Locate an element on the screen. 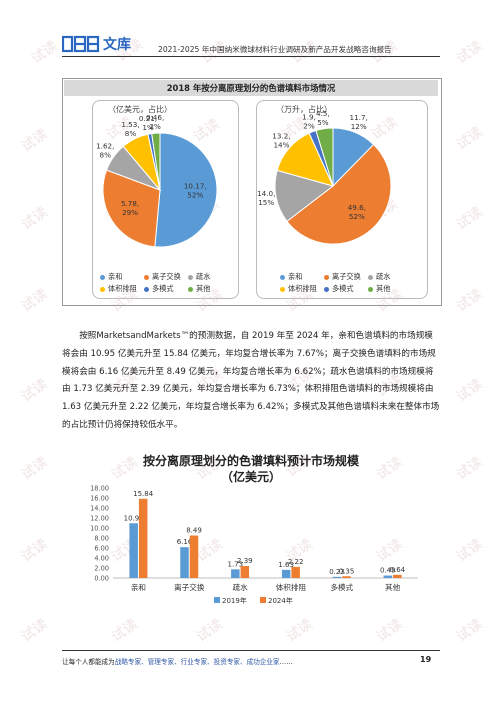  left-pie-label-5: 0.46, 2% is located at coordinates (155, 122).